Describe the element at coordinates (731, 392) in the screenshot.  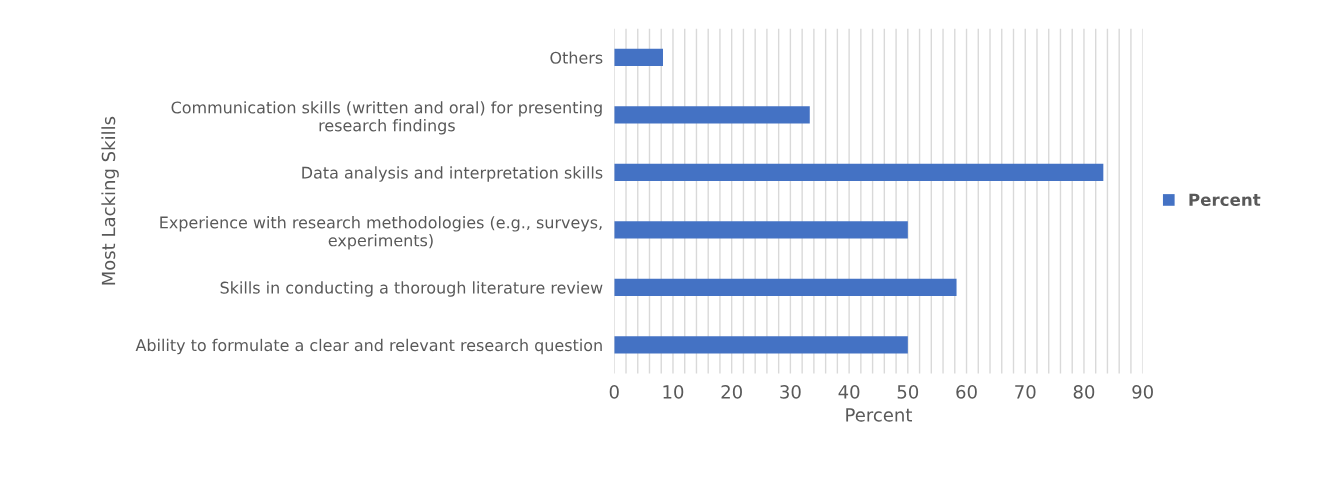
I see `x-tick-label: 20` at that location.